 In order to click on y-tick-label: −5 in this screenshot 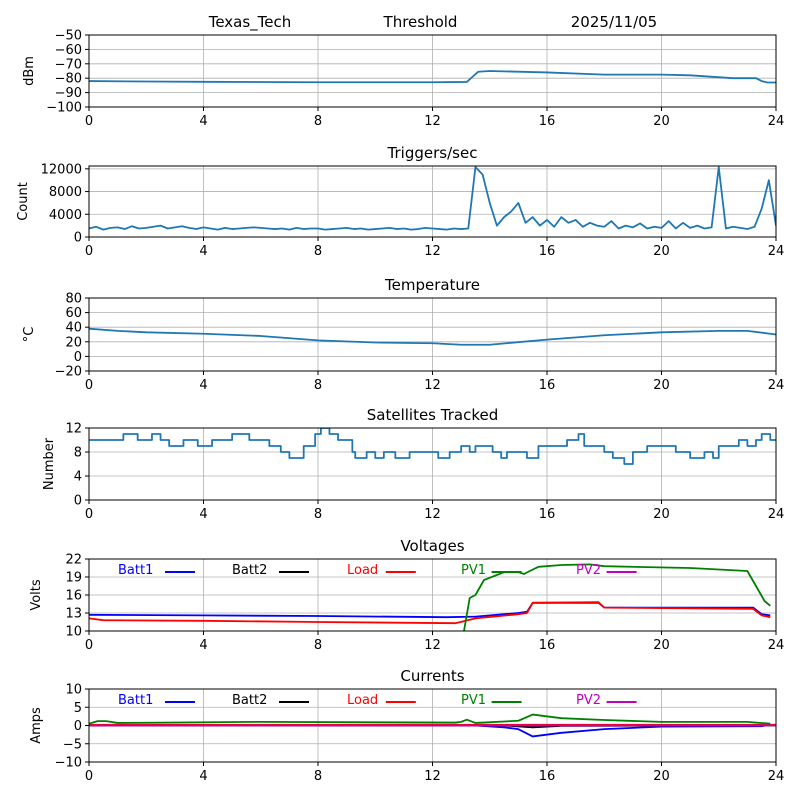, I will do `click(72, 744)`.